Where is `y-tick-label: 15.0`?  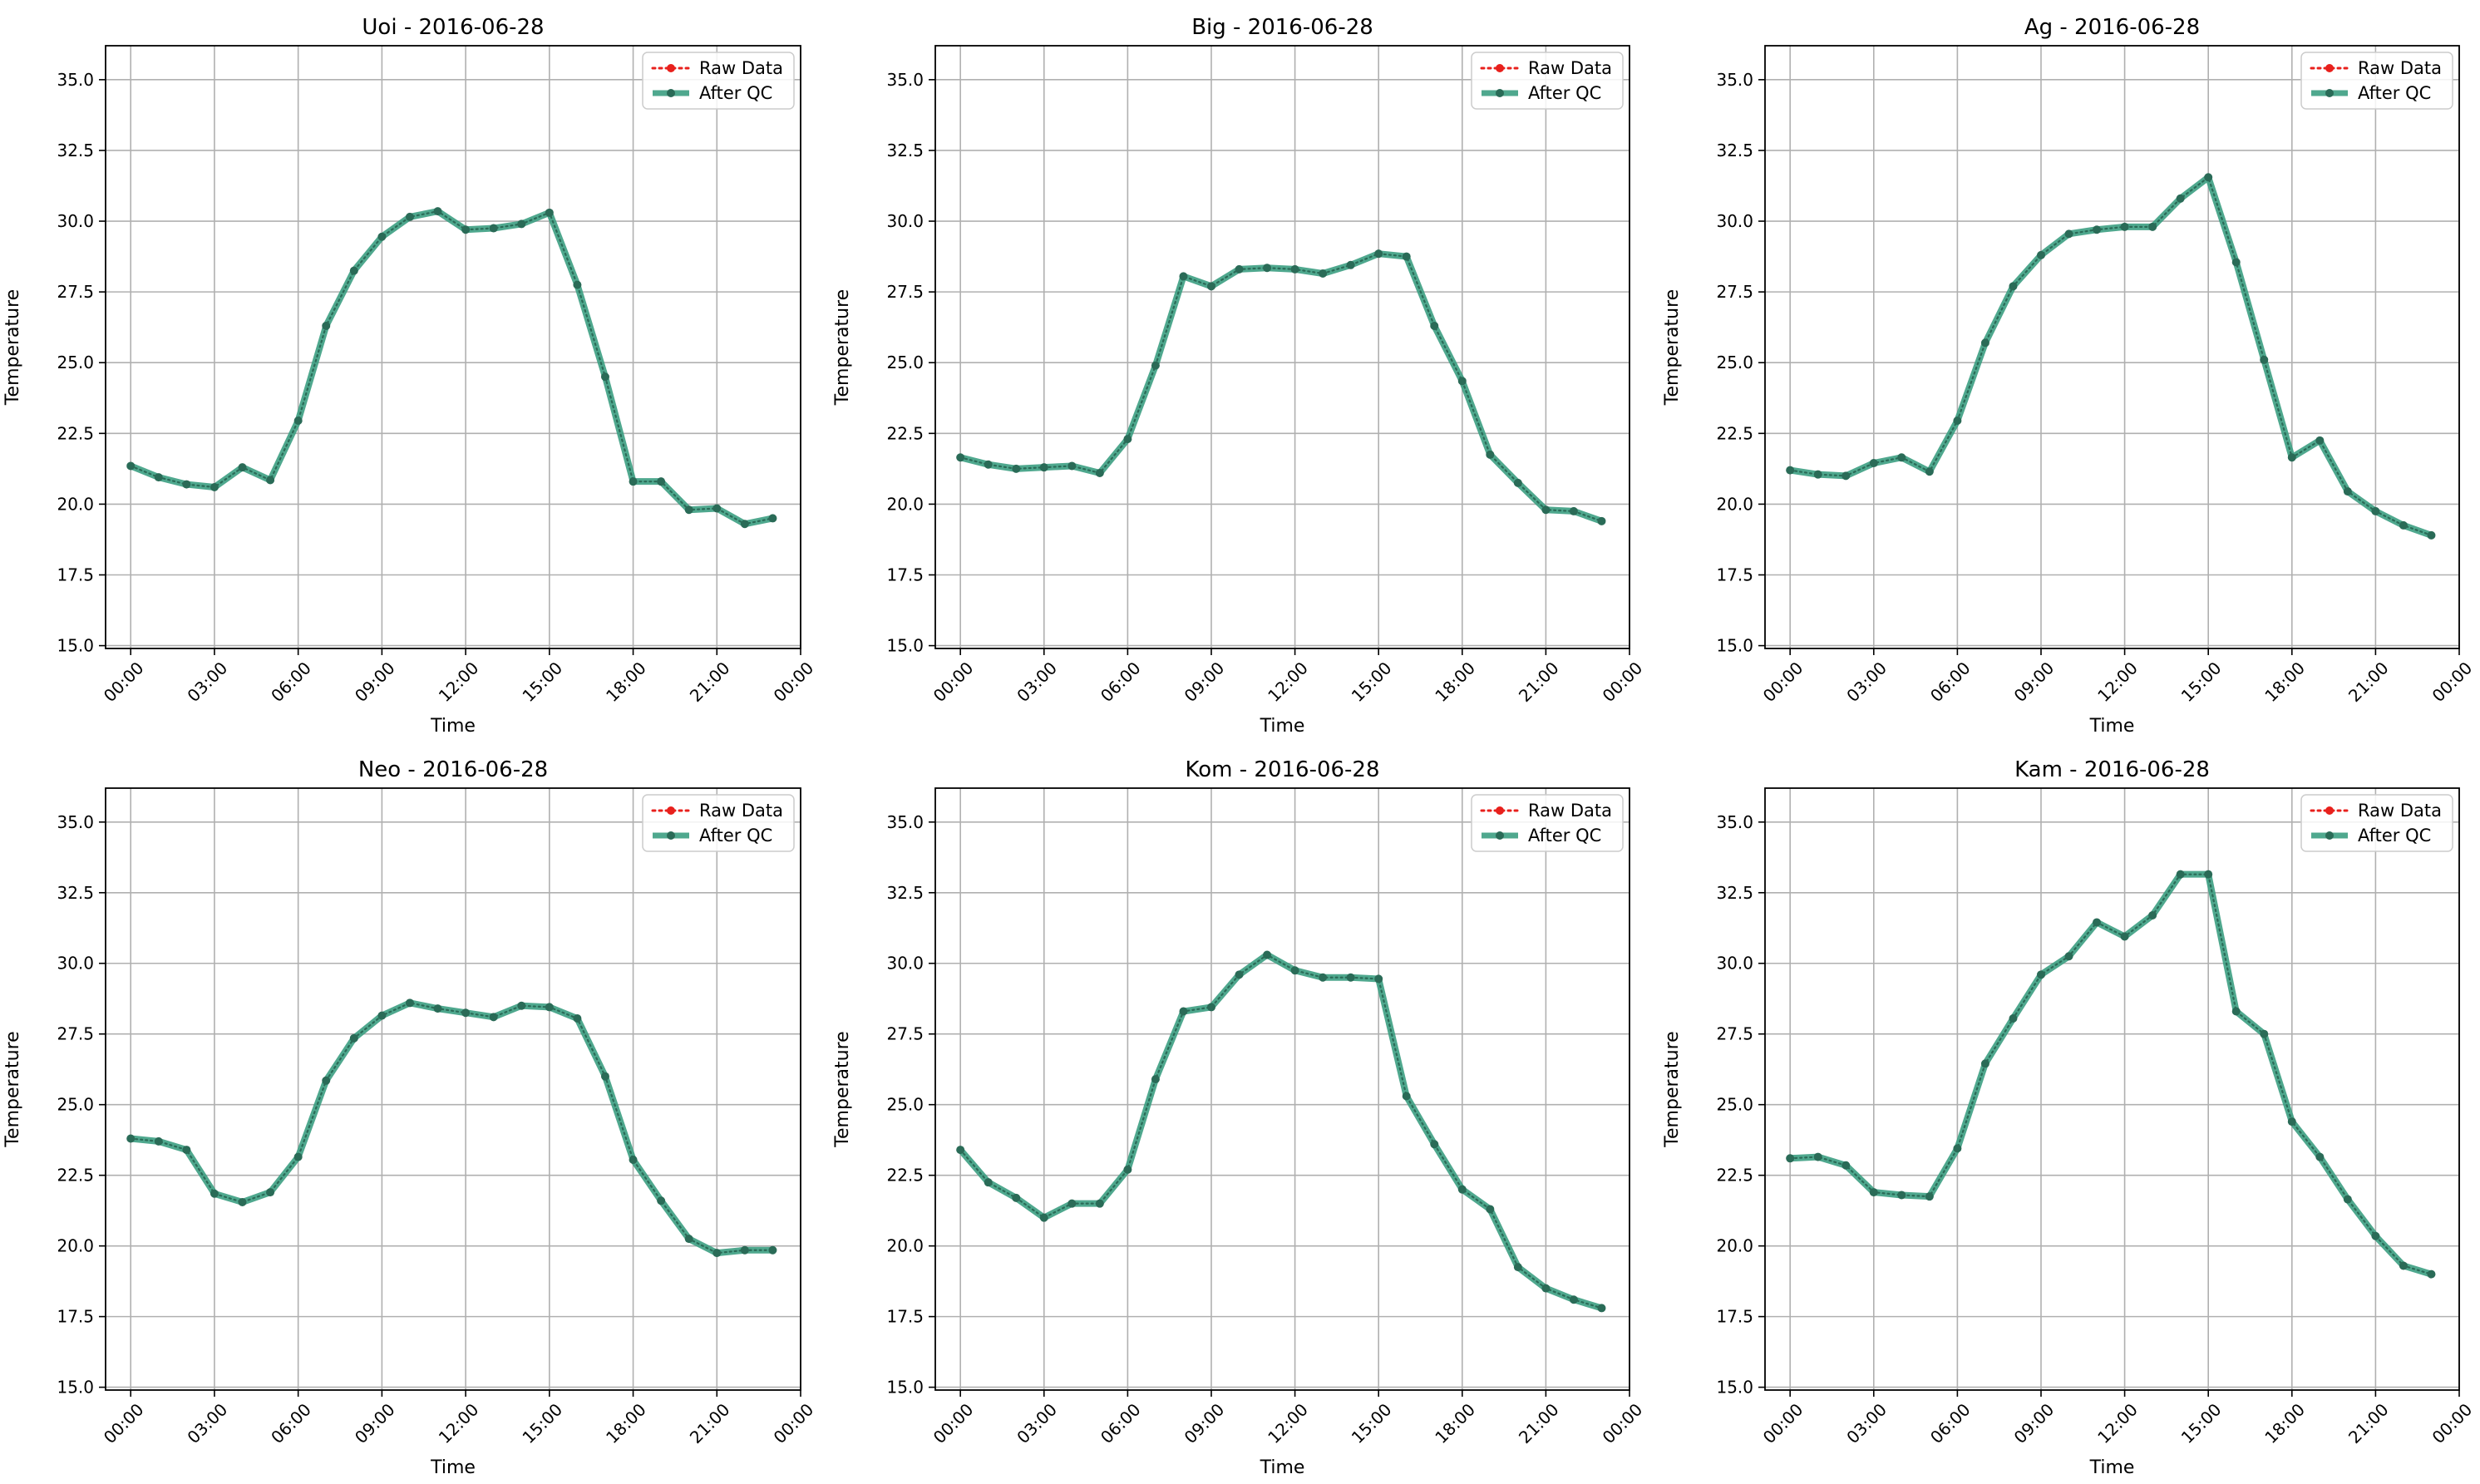
y-tick-label: 15.0 is located at coordinates (75, 646).